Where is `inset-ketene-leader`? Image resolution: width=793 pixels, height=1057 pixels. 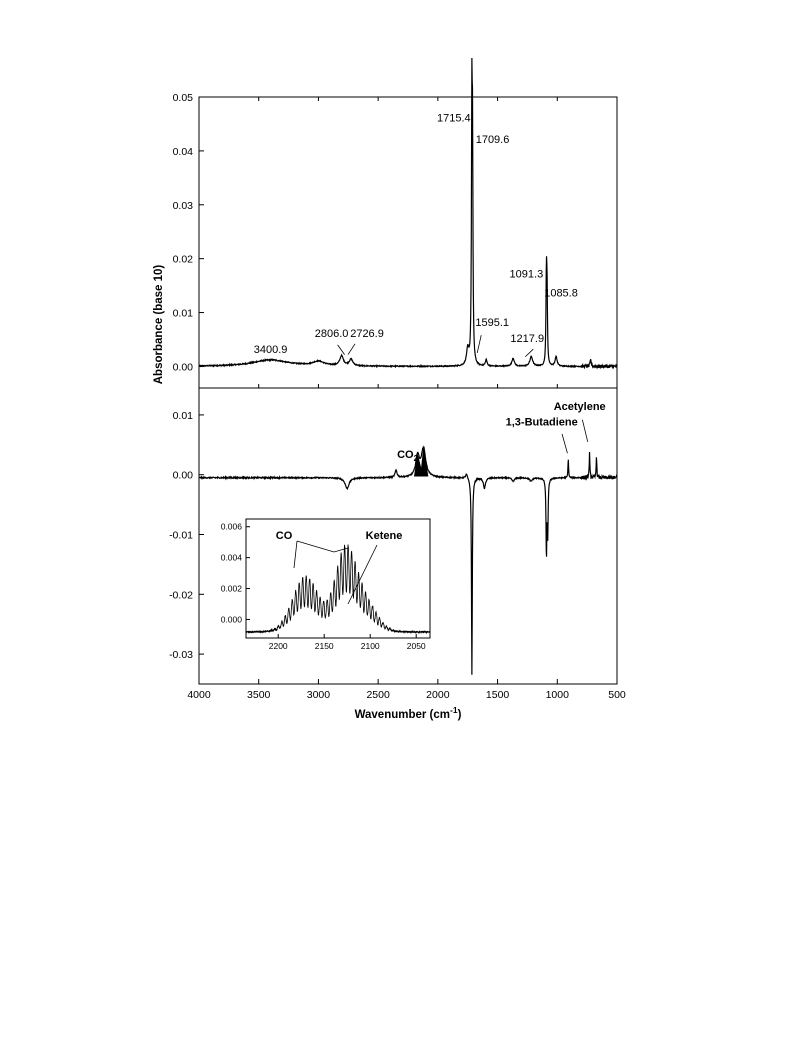 inset-ketene-leader is located at coordinates (362, 574).